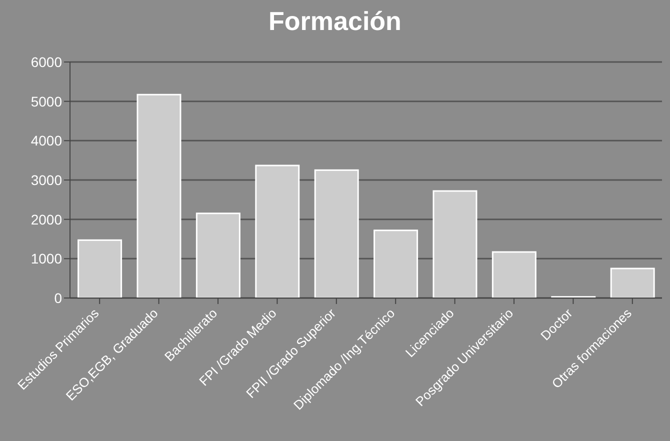  What do you see at coordinates (46, 140) in the screenshot?
I see `y-tick-label: 4000` at bounding box center [46, 140].